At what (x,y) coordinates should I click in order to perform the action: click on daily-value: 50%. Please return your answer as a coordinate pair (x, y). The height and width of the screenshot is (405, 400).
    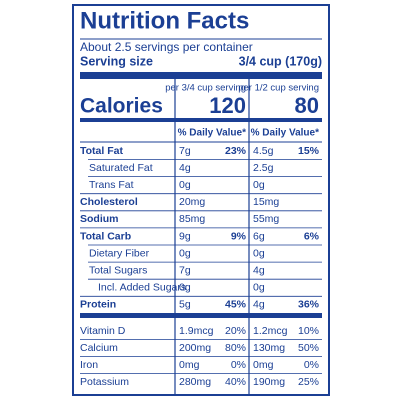
    Looking at the image, I should click on (308, 348).